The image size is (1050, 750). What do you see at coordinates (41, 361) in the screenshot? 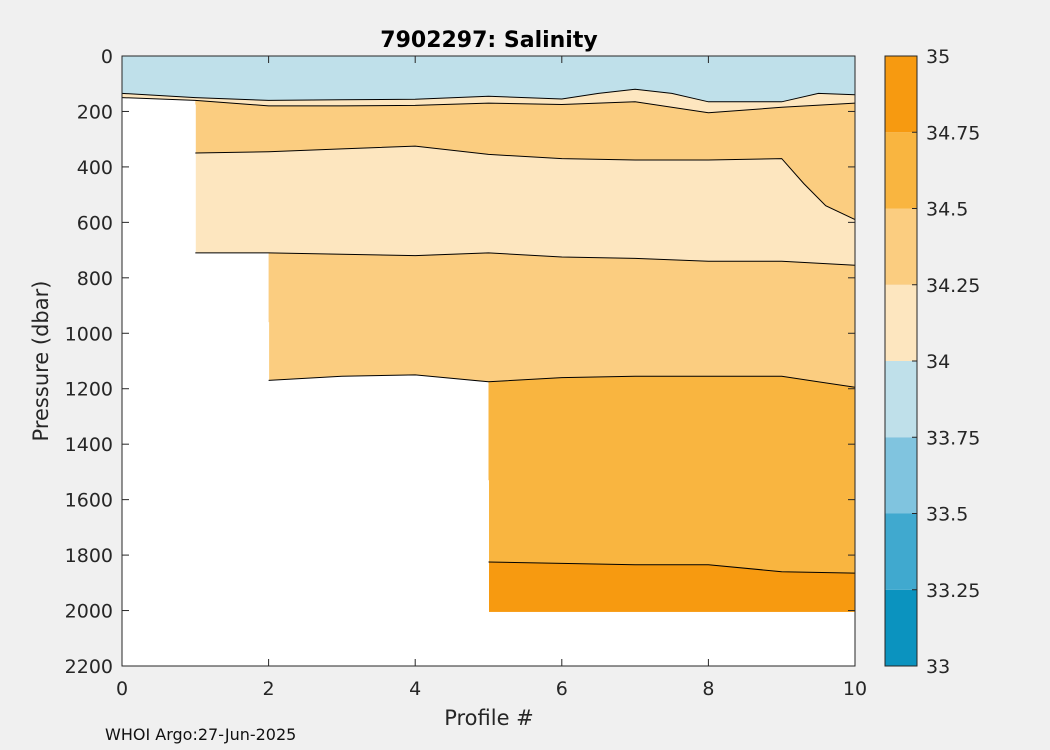
I see `y-axis-label: Pressure (dbar)` at bounding box center [41, 361].